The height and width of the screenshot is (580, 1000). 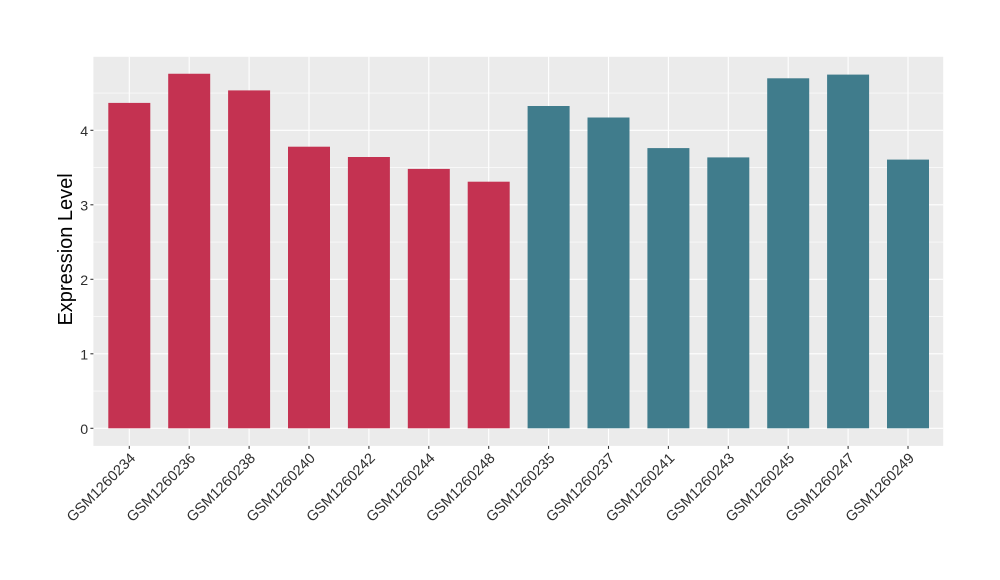 I want to click on svg-text: 3, so click(x=84, y=207).